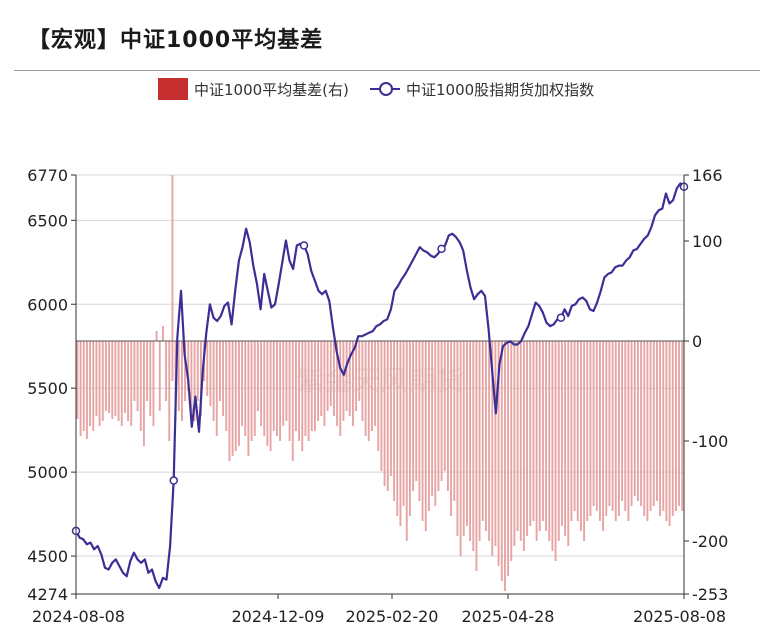 The width and height of the screenshot is (764, 633). Describe the element at coordinates (710, 441) in the screenshot. I see `right-tick-label: -100` at that location.